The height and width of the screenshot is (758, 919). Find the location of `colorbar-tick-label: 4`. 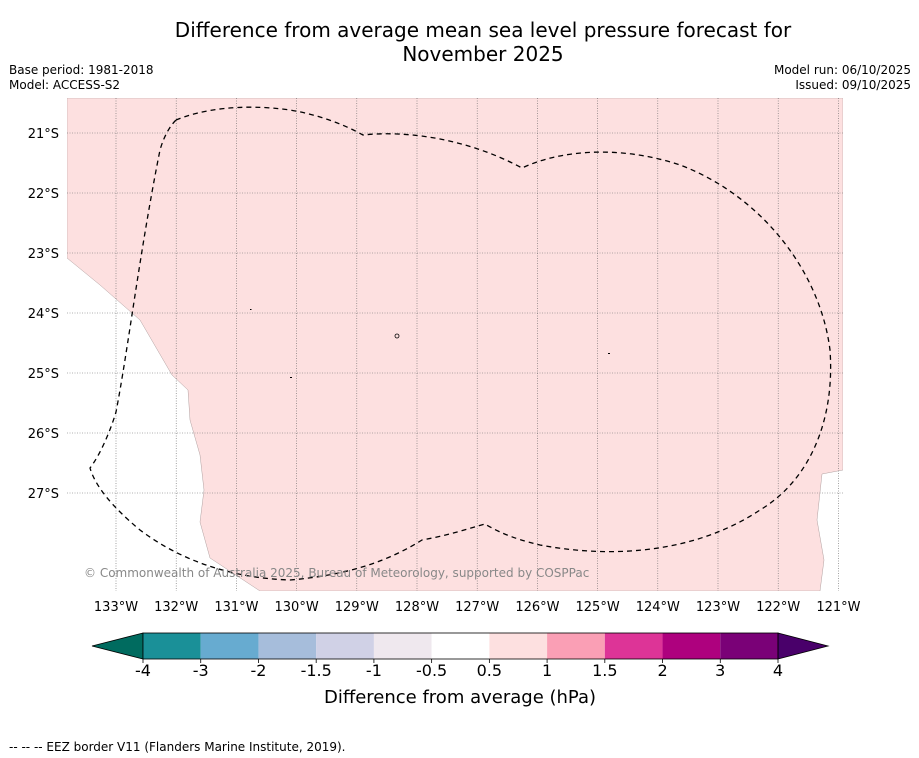

colorbar-tick-label: 4 is located at coordinates (778, 670).